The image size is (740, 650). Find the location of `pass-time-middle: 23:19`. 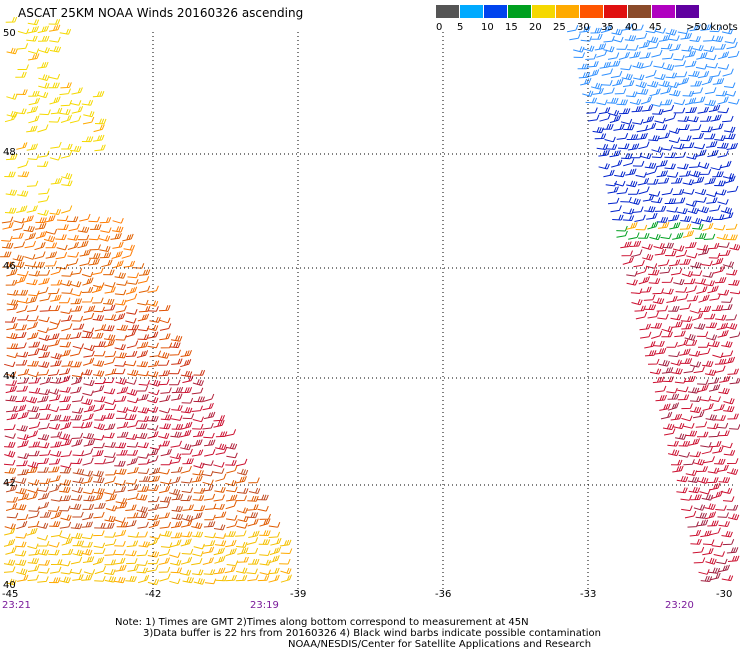

pass-time-middle: 23:19 is located at coordinates (264, 605).